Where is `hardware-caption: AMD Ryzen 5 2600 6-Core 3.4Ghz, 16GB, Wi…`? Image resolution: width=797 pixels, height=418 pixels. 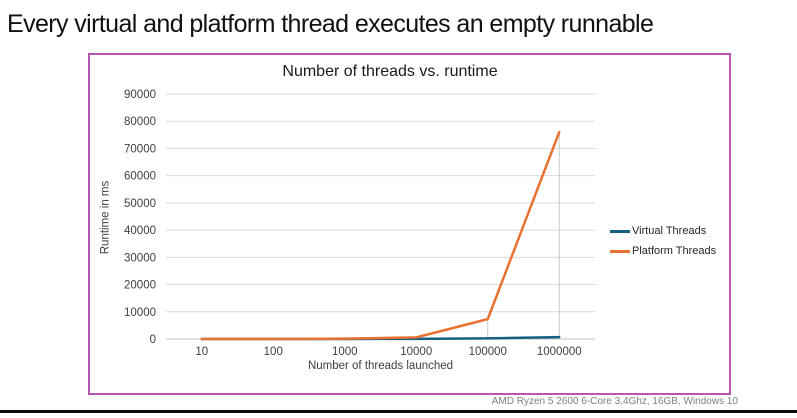
hardware-caption: AMD Ryzen 5 2600 6-Core 3.4Ghz, 16GB, Wi… is located at coordinates (614, 401).